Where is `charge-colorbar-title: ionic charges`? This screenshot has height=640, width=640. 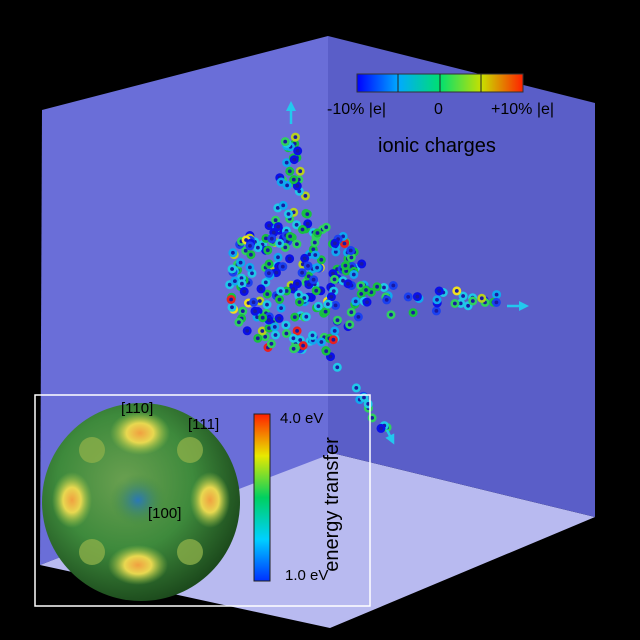 charge-colorbar-title: ionic charges is located at coordinates (437, 146).